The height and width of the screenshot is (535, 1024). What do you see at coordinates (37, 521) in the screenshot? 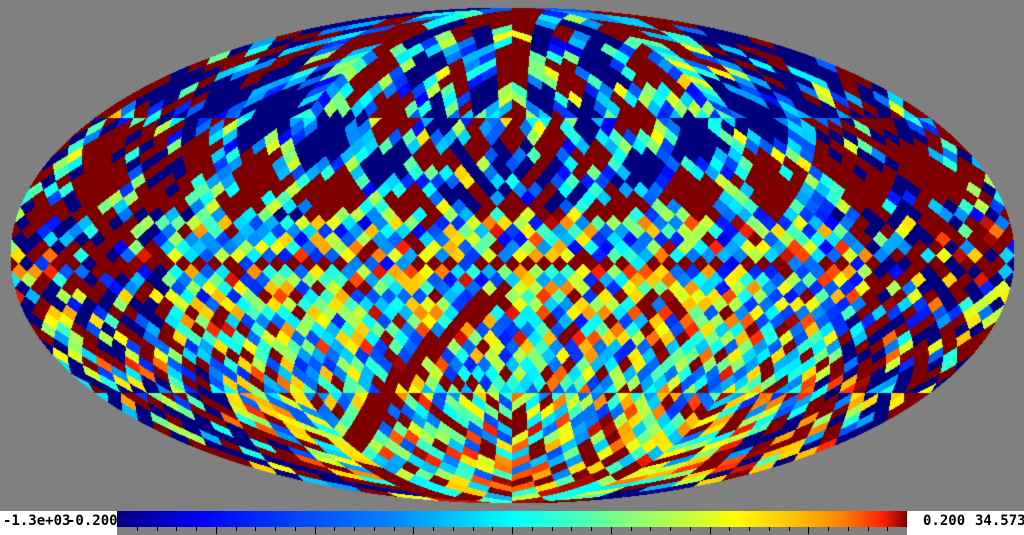
I see `colorbar-data-min-label: -1.3e+03` at bounding box center [37, 521].